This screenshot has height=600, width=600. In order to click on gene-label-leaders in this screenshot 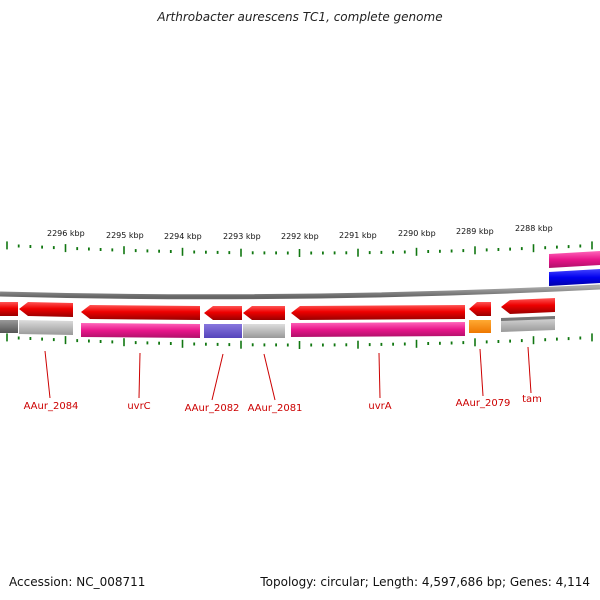, I will do `click(288, 373)`.